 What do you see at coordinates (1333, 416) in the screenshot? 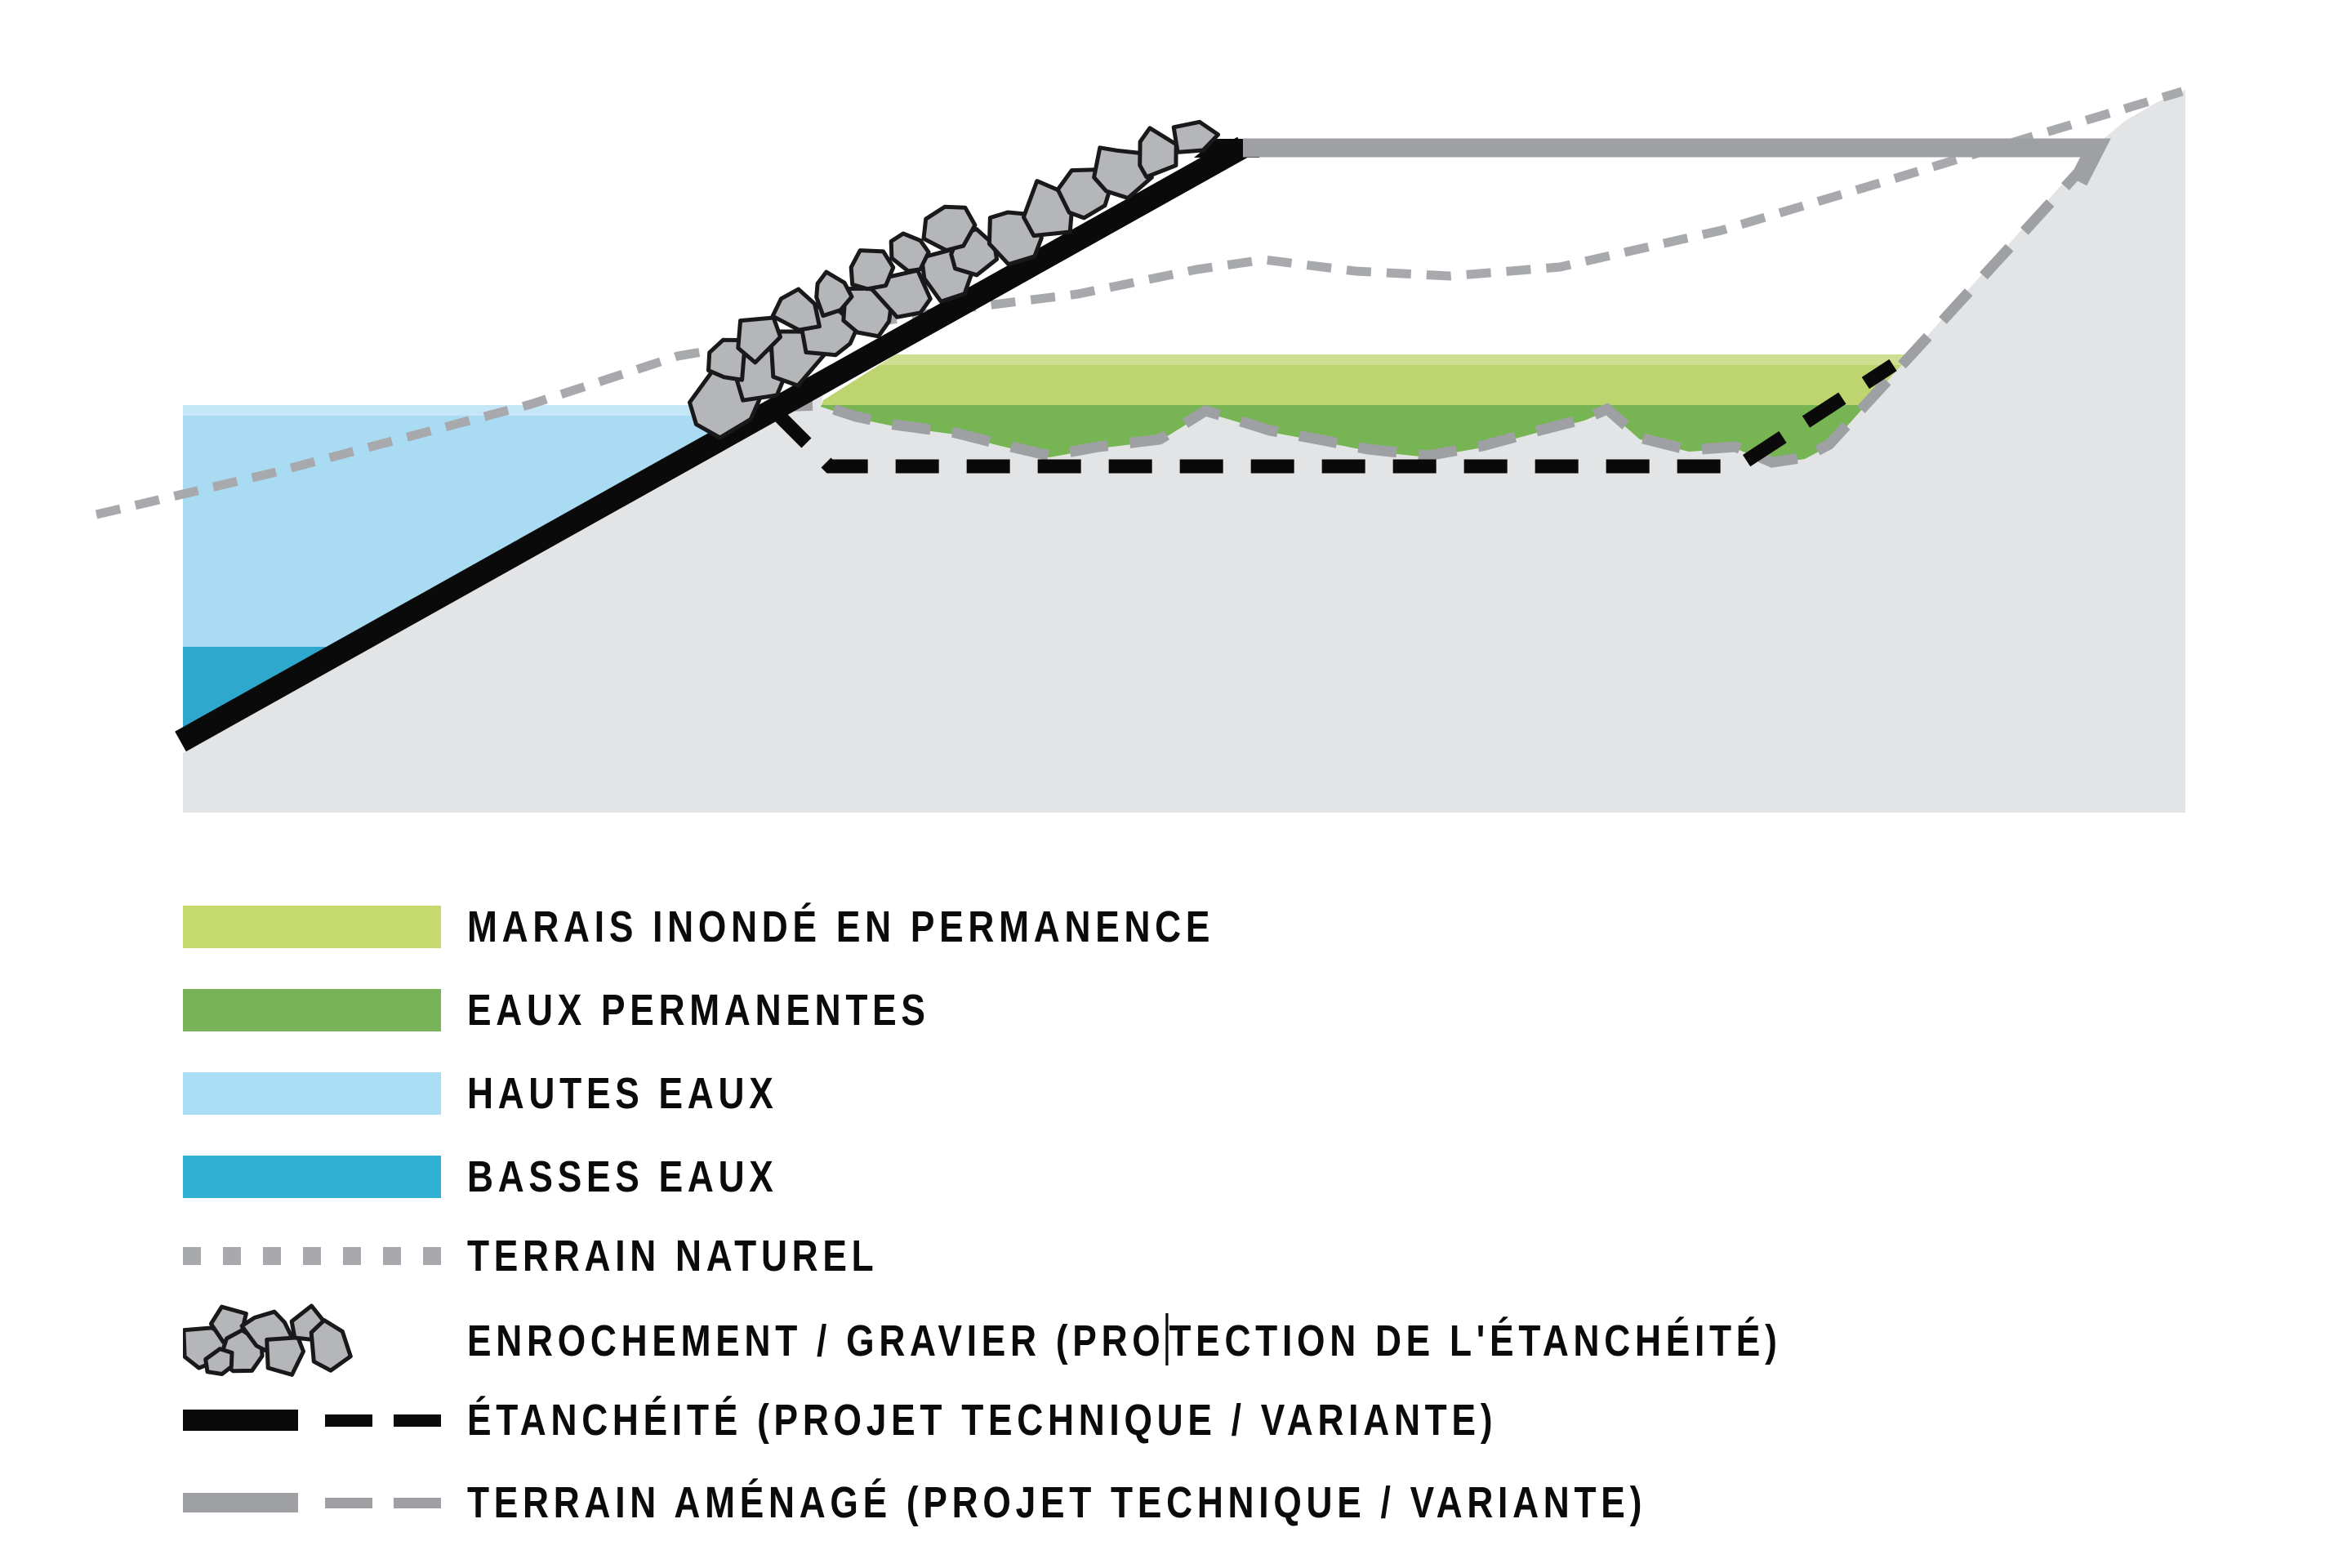
I see `etancheite-variante-line` at bounding box center [1333, 416].